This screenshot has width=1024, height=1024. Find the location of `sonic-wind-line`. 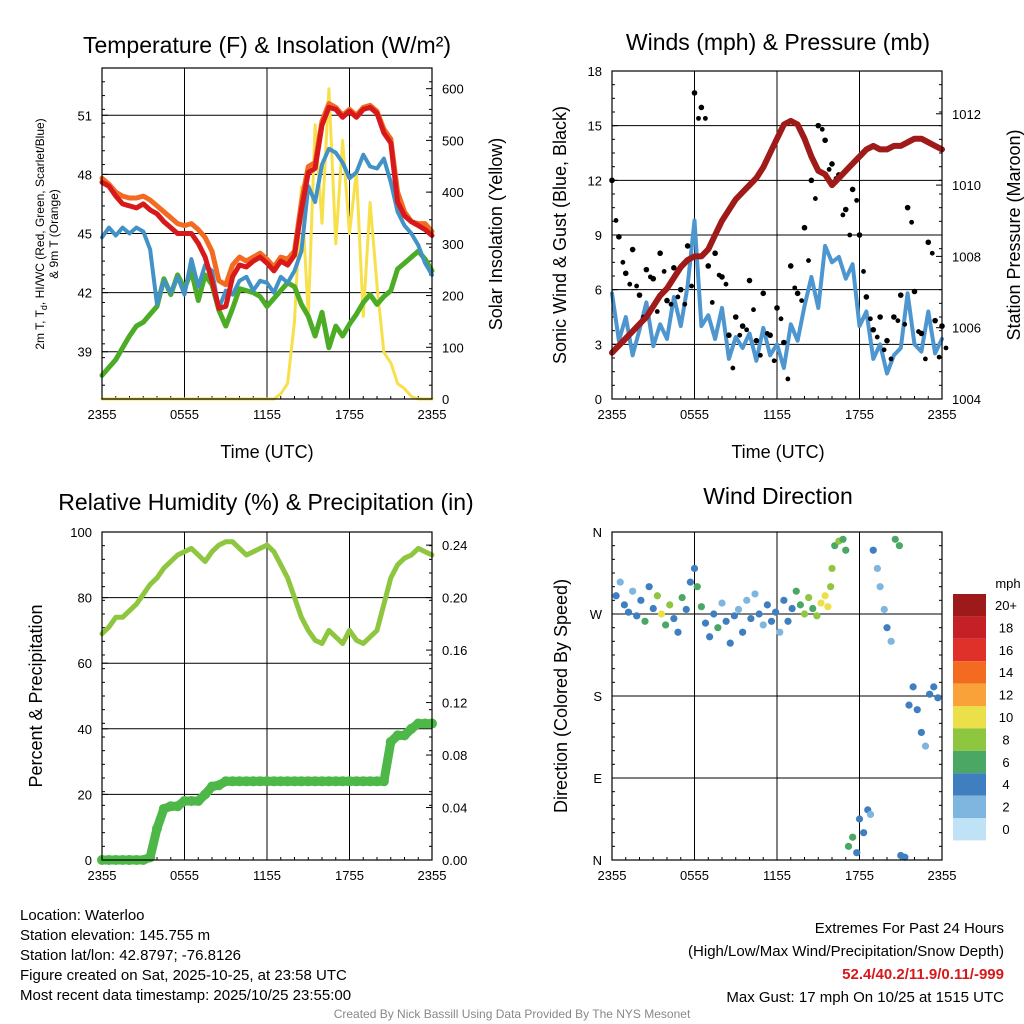

sonic-wind-line is located at coordinates (777, 297).